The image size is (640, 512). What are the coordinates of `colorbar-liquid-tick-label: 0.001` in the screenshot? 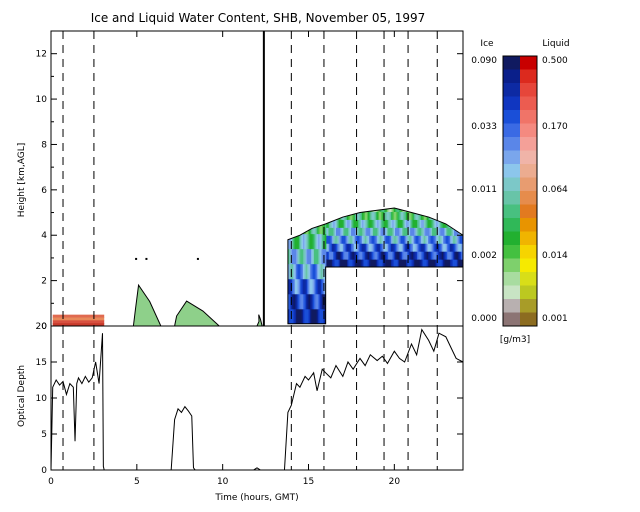 It's located at (555, 319).